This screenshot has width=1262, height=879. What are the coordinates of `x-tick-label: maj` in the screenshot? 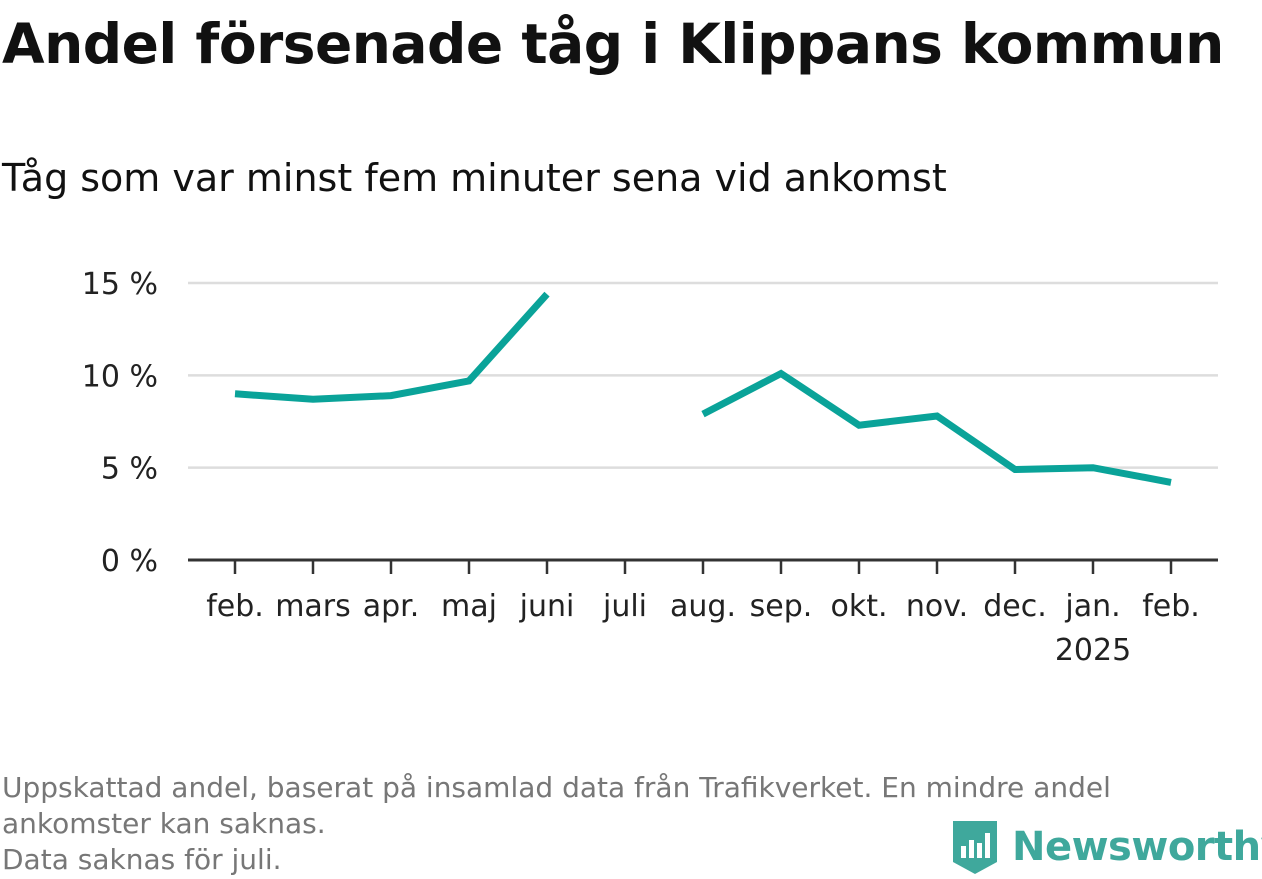 It's located at (469, 606).